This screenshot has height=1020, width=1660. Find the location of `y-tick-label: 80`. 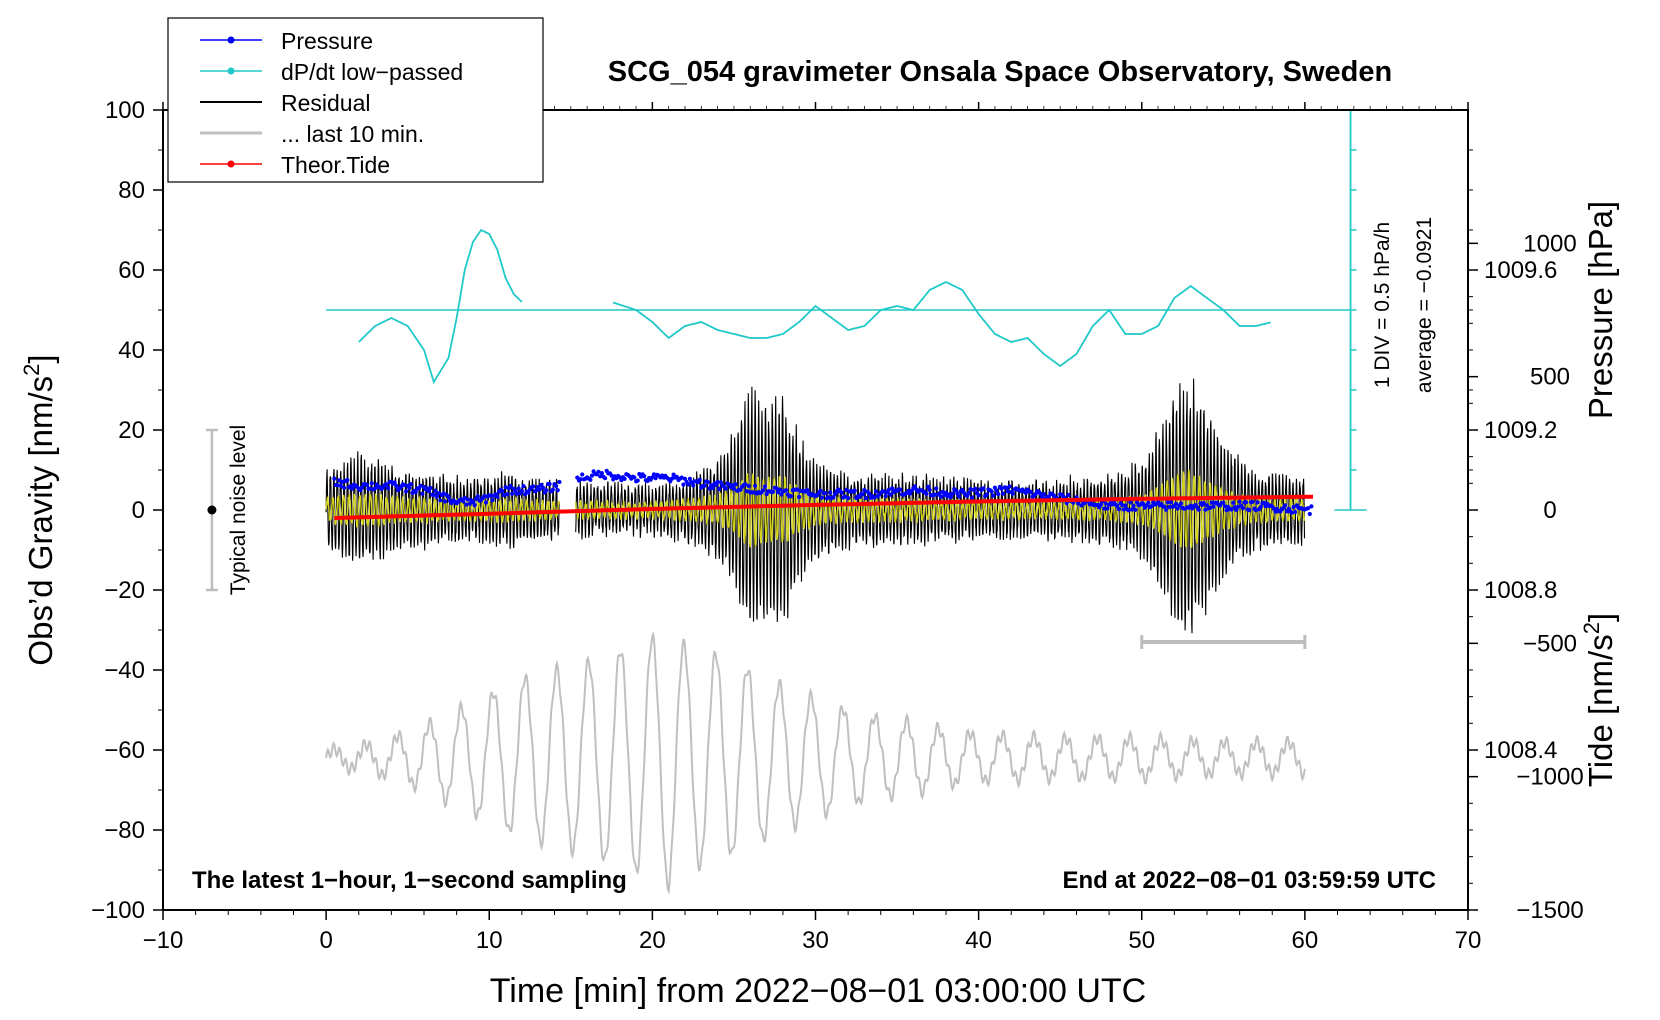

y-tick-label: 80 is located at coordinates (131, 190).